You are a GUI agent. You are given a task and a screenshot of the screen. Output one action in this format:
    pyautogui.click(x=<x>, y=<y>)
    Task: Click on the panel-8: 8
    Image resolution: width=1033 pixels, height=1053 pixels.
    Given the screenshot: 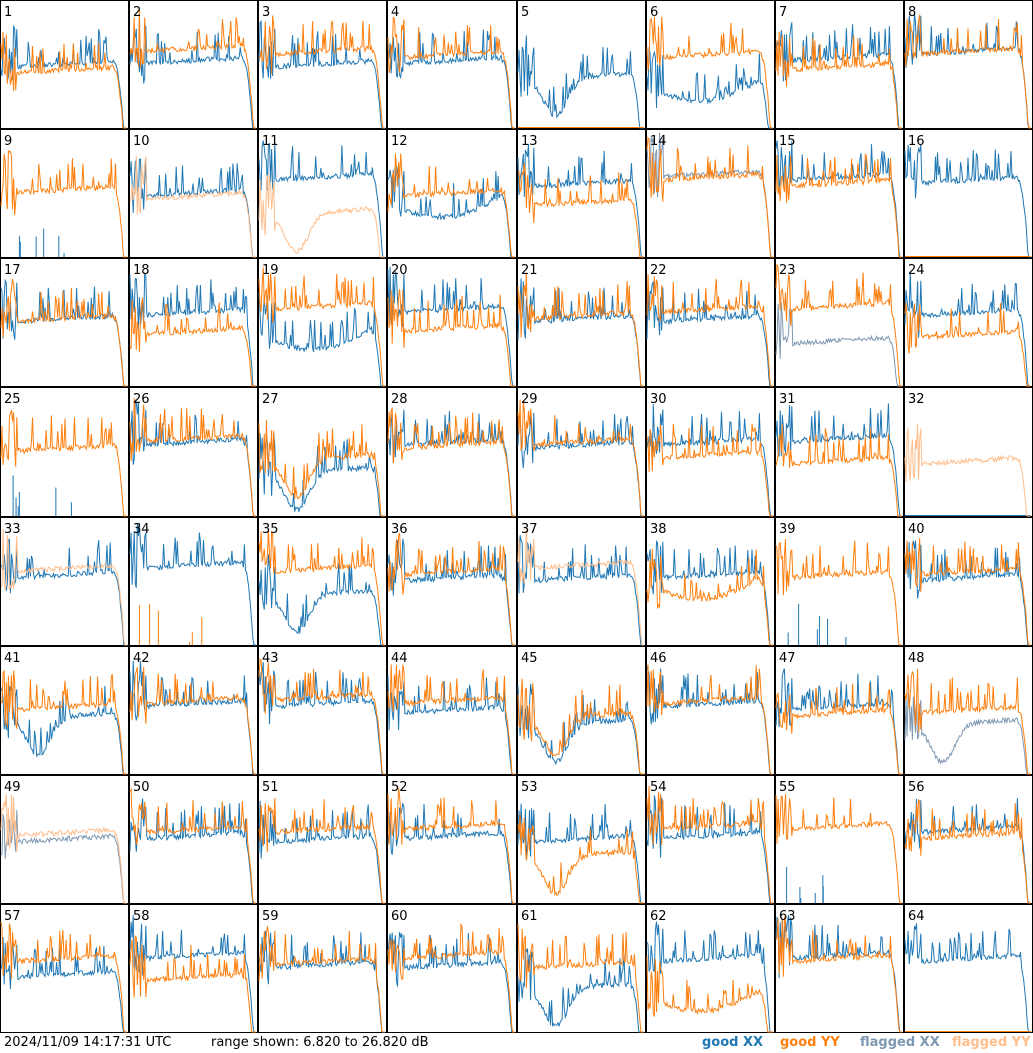 What is the action you would take?
    pyautogui.click(x=968, y=64)
    